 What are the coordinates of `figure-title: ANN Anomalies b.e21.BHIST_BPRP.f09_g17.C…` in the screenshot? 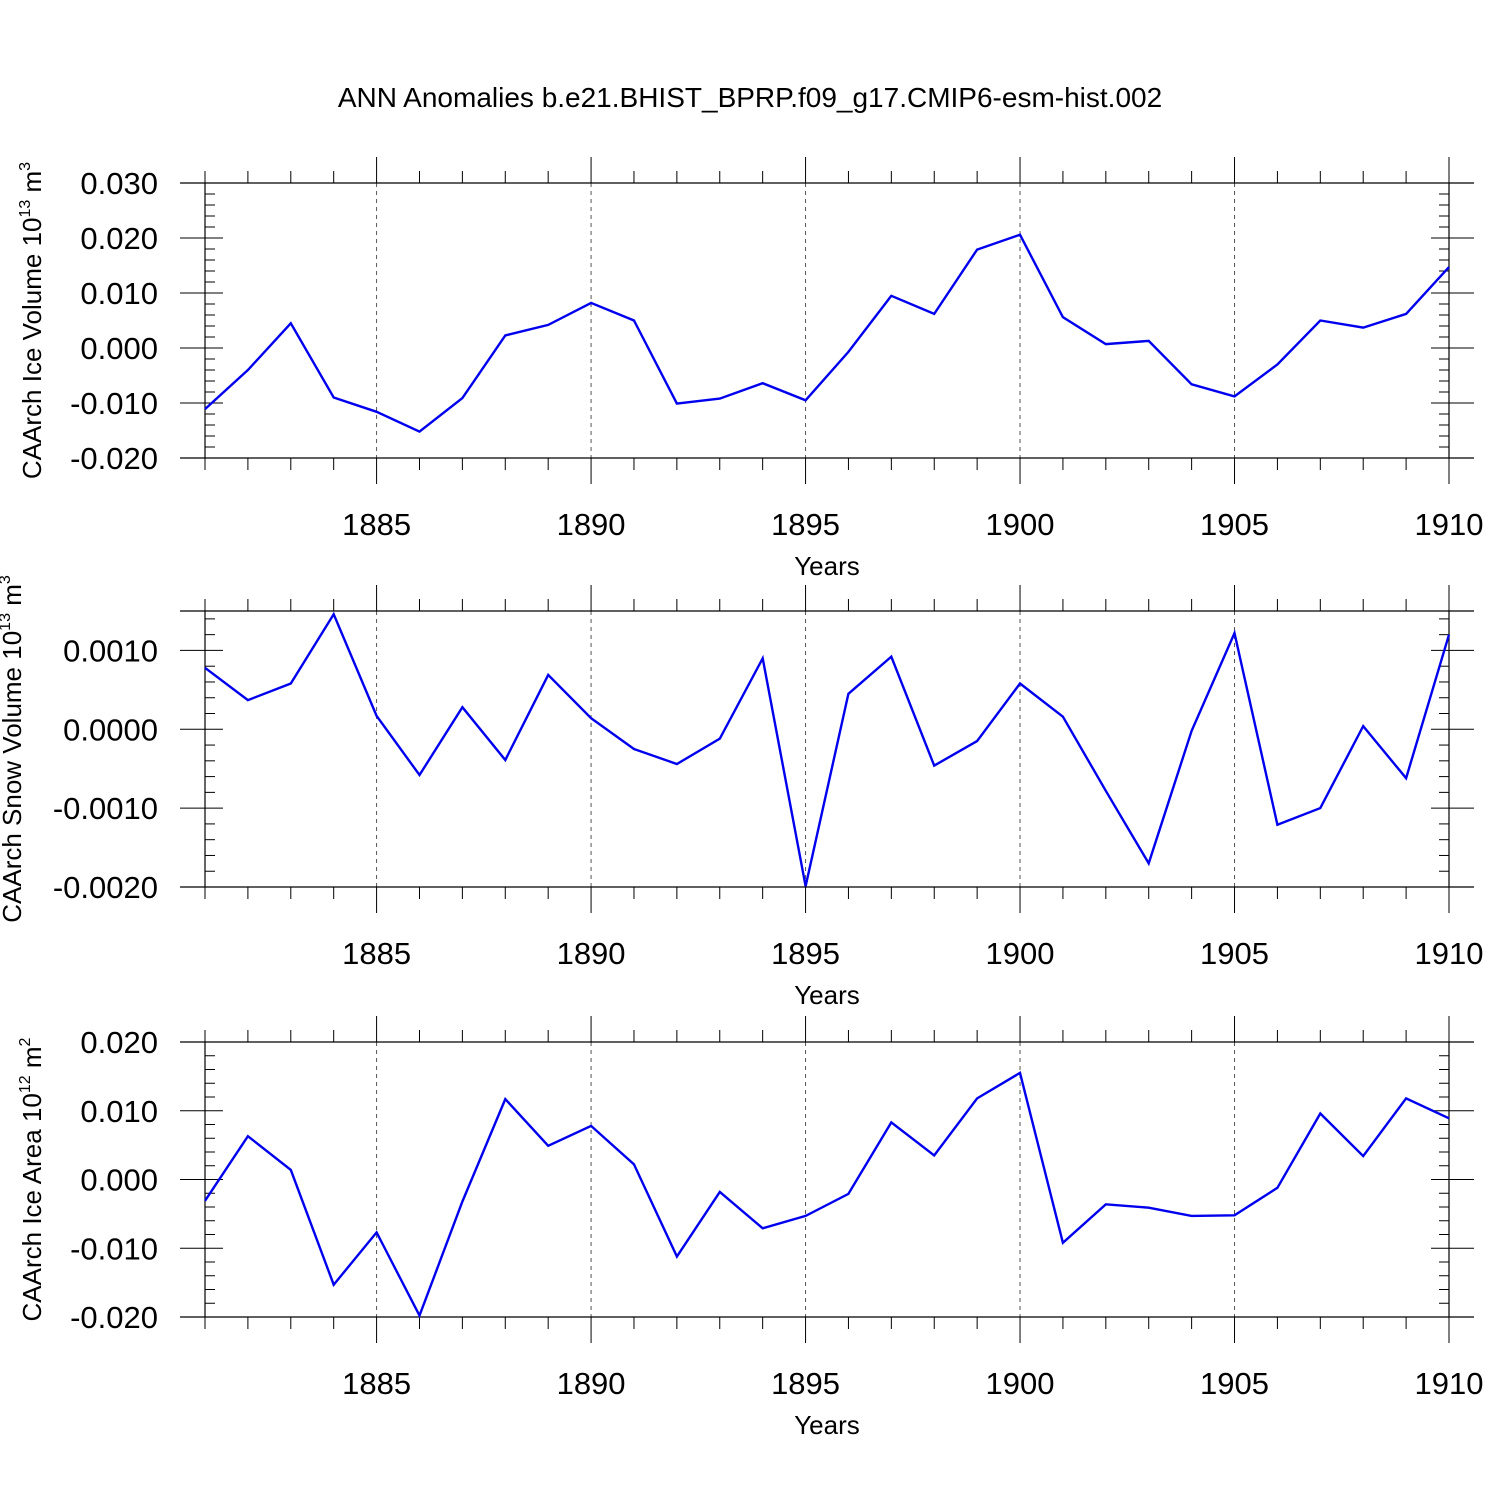 It's located at (750, 97).